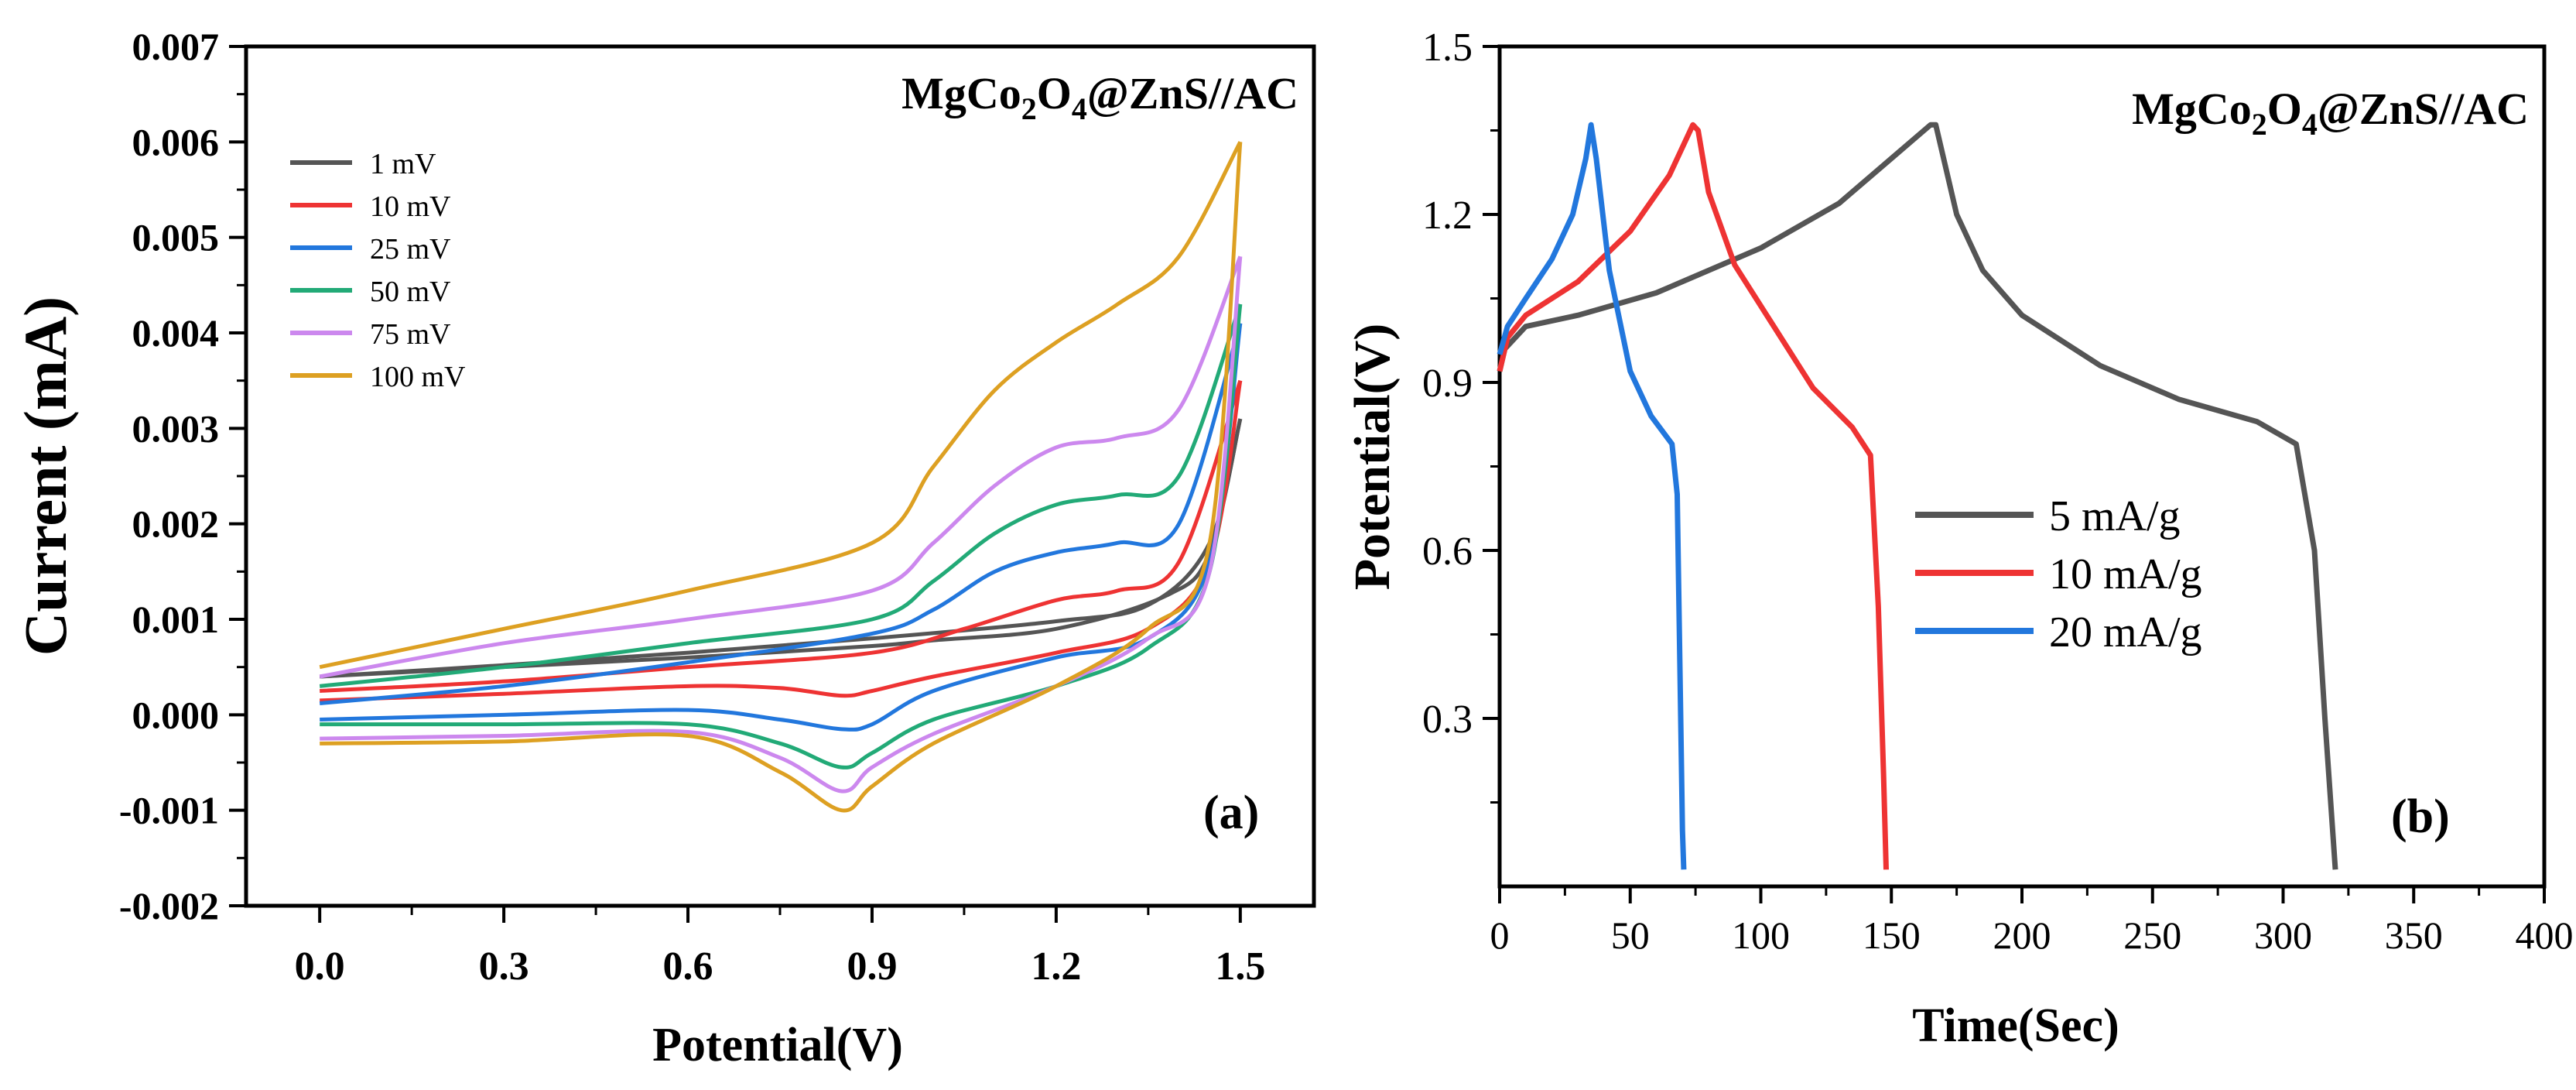  Describe the element at coordinates (1231, 813) in the screenshot. I see `cv-panel-label: (a)` at that location.